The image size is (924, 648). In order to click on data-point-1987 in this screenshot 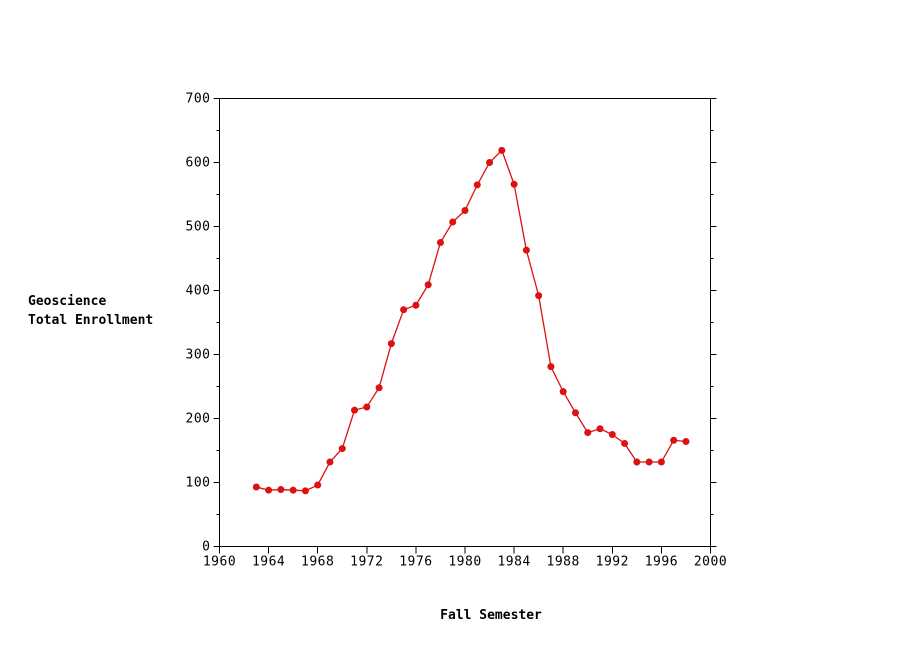, I will do `click(551, 367)`.